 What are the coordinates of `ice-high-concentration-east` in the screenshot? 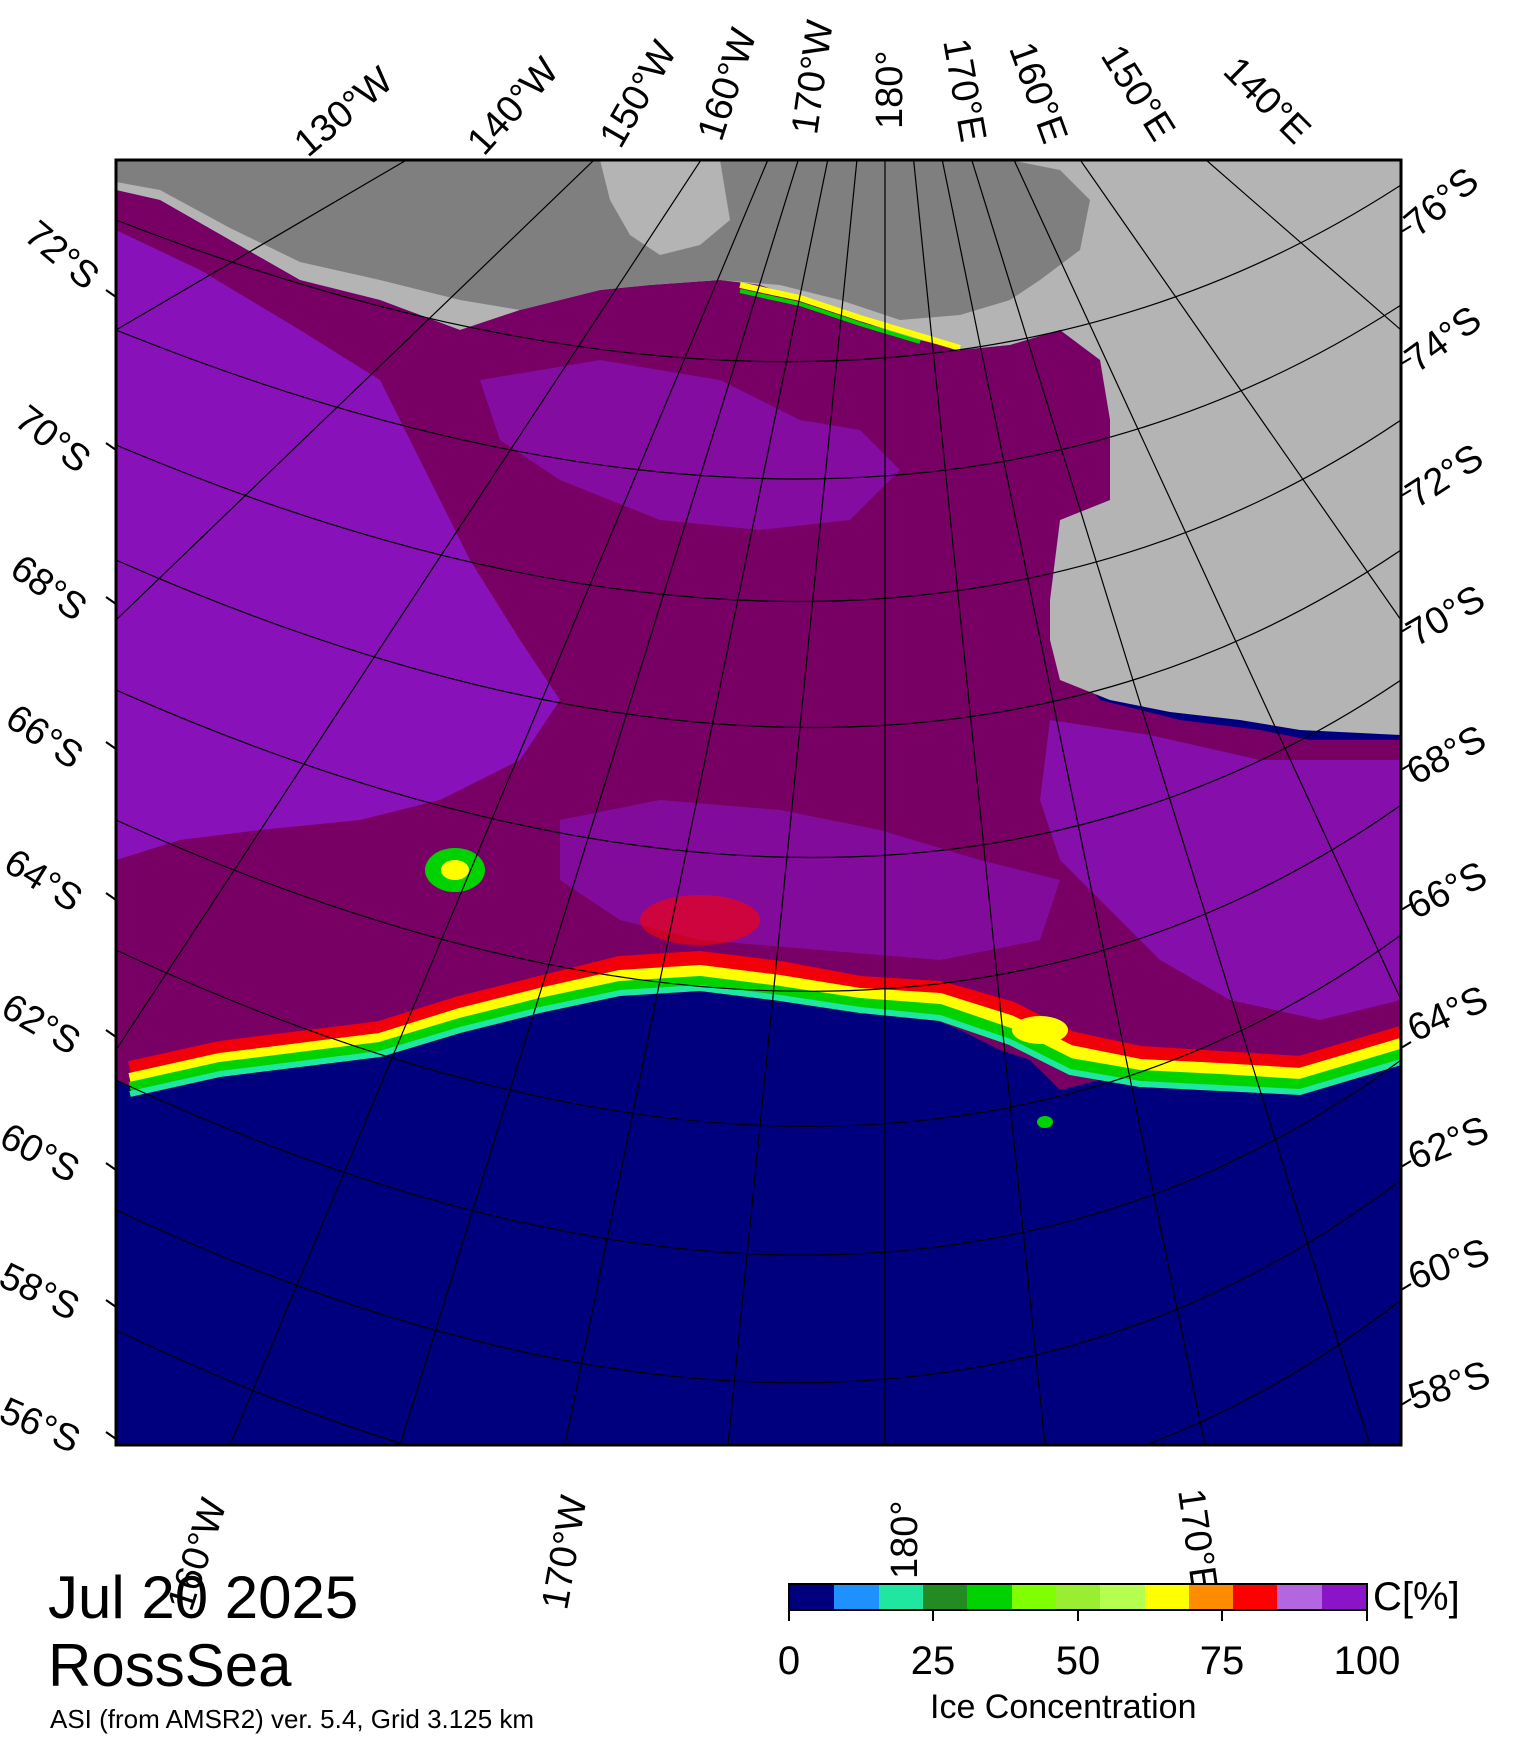 It's located at (1220, 870).